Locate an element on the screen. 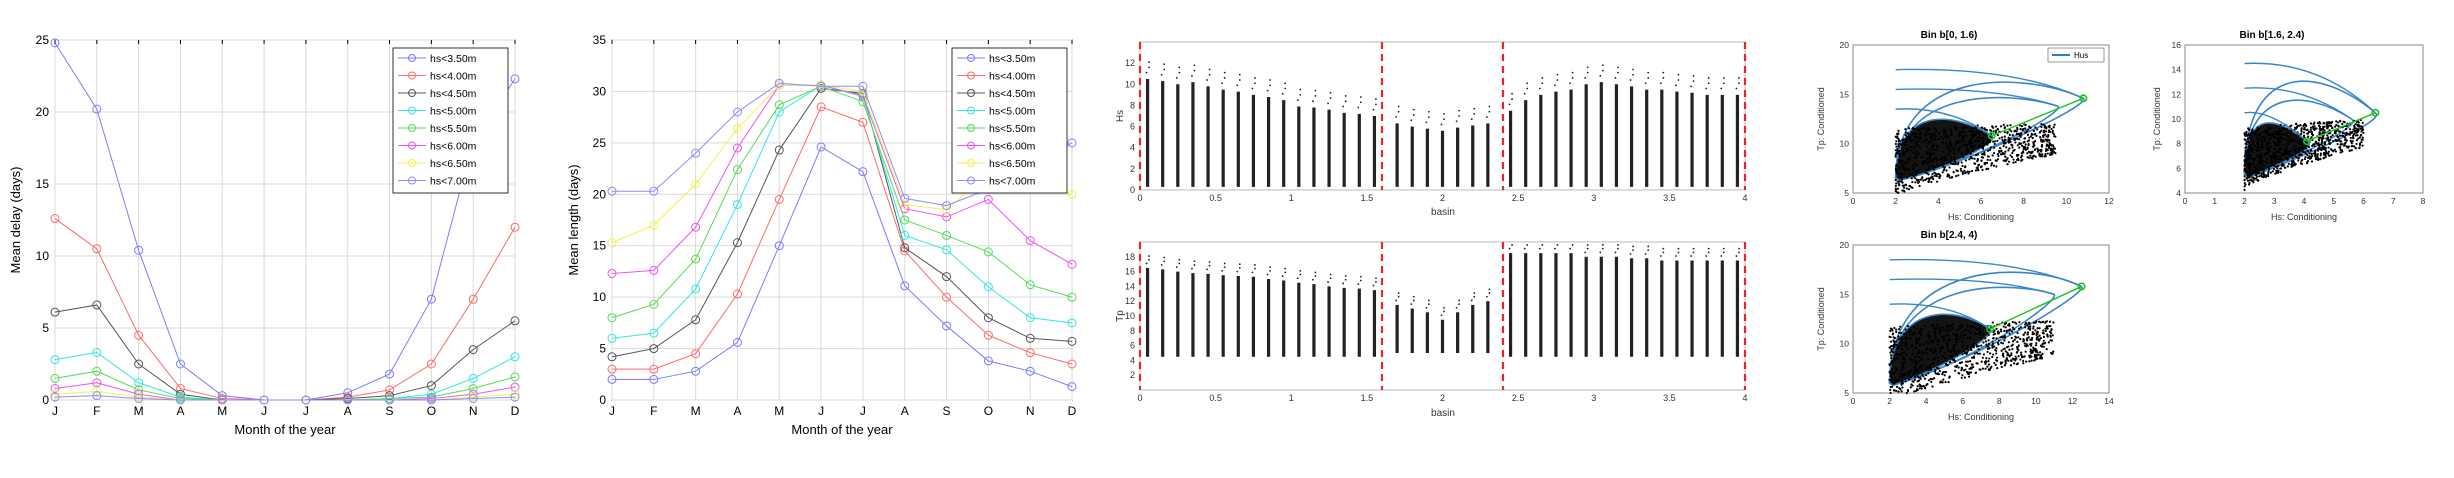 This screenshot has width=2454, height=478. mean-delay-xtick-label: S is located at coordinates (390, 411).